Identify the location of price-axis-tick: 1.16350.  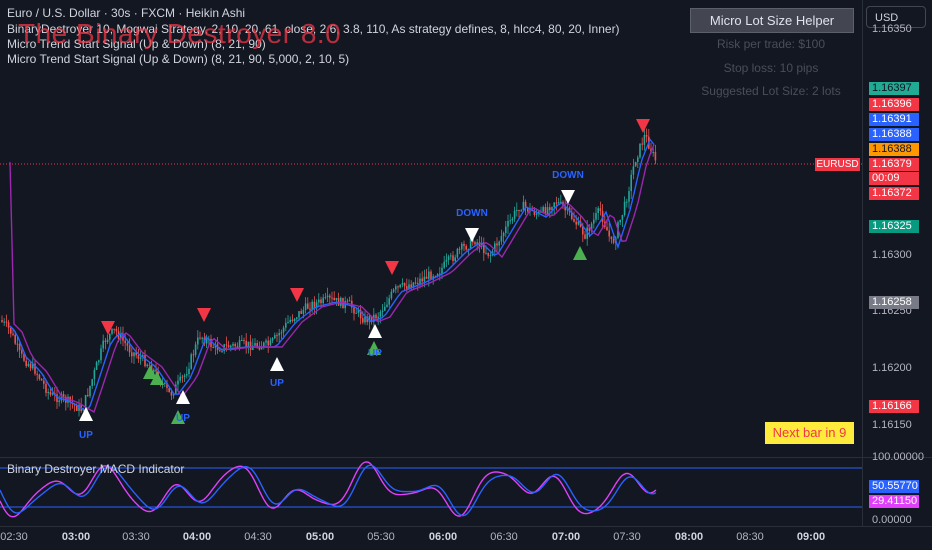
(892, 29).